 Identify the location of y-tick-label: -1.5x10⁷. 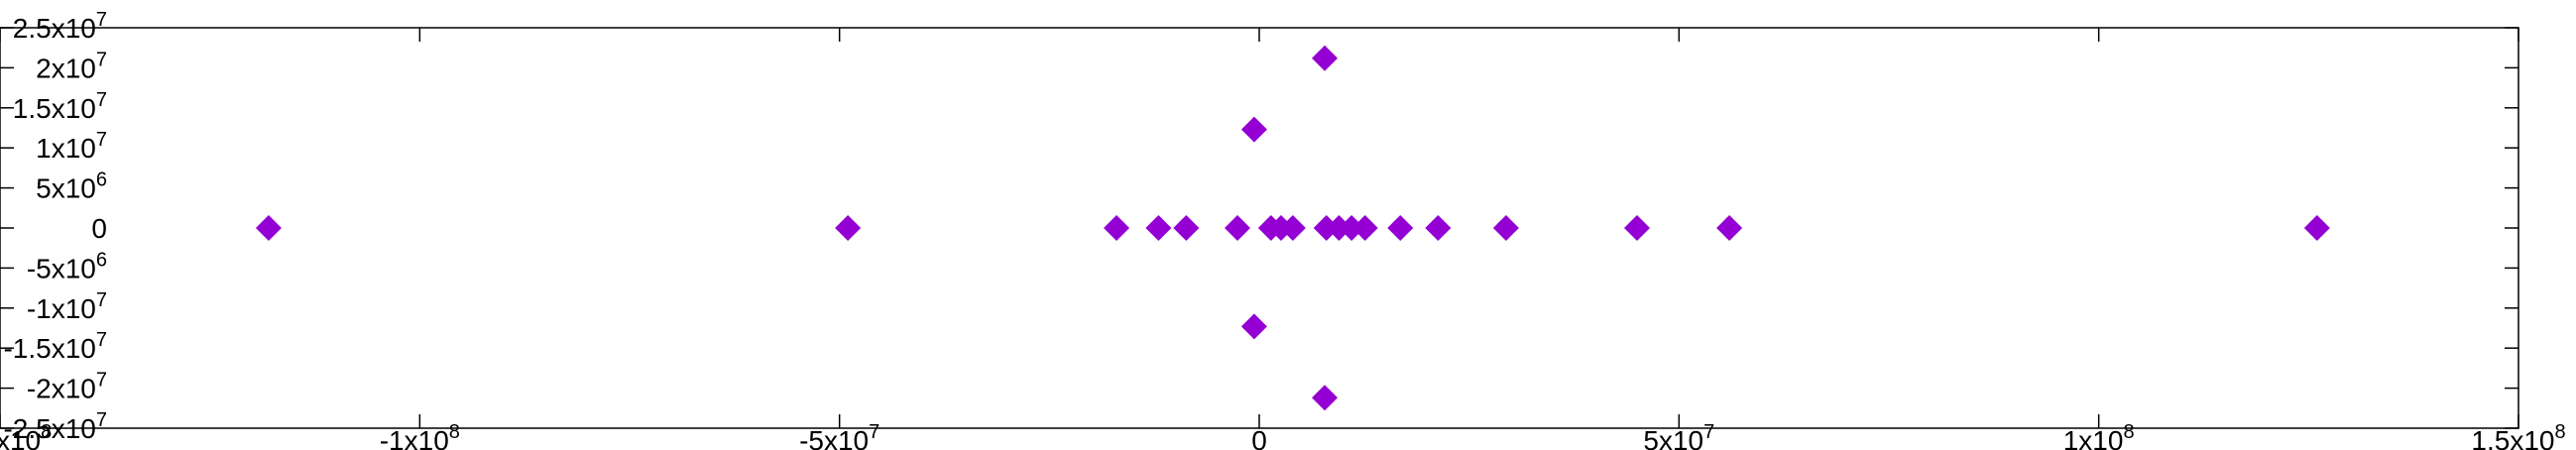
(55, 347).